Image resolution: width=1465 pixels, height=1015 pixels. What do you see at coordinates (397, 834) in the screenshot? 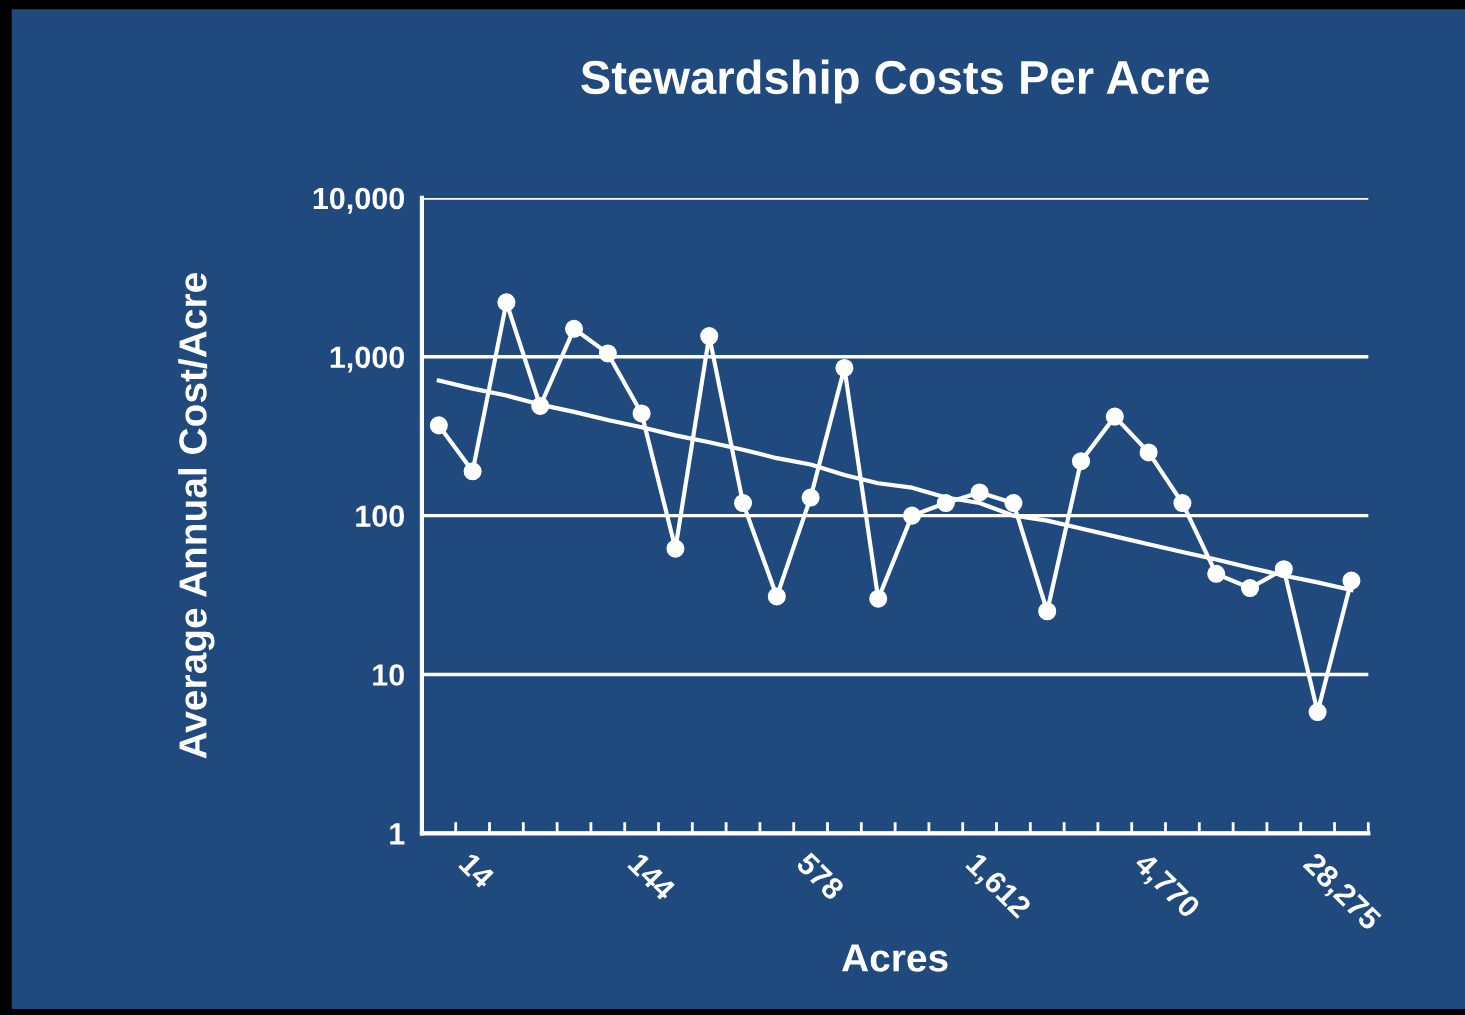
I see `y-tick-label: 1` at bounding box center [397, 834].